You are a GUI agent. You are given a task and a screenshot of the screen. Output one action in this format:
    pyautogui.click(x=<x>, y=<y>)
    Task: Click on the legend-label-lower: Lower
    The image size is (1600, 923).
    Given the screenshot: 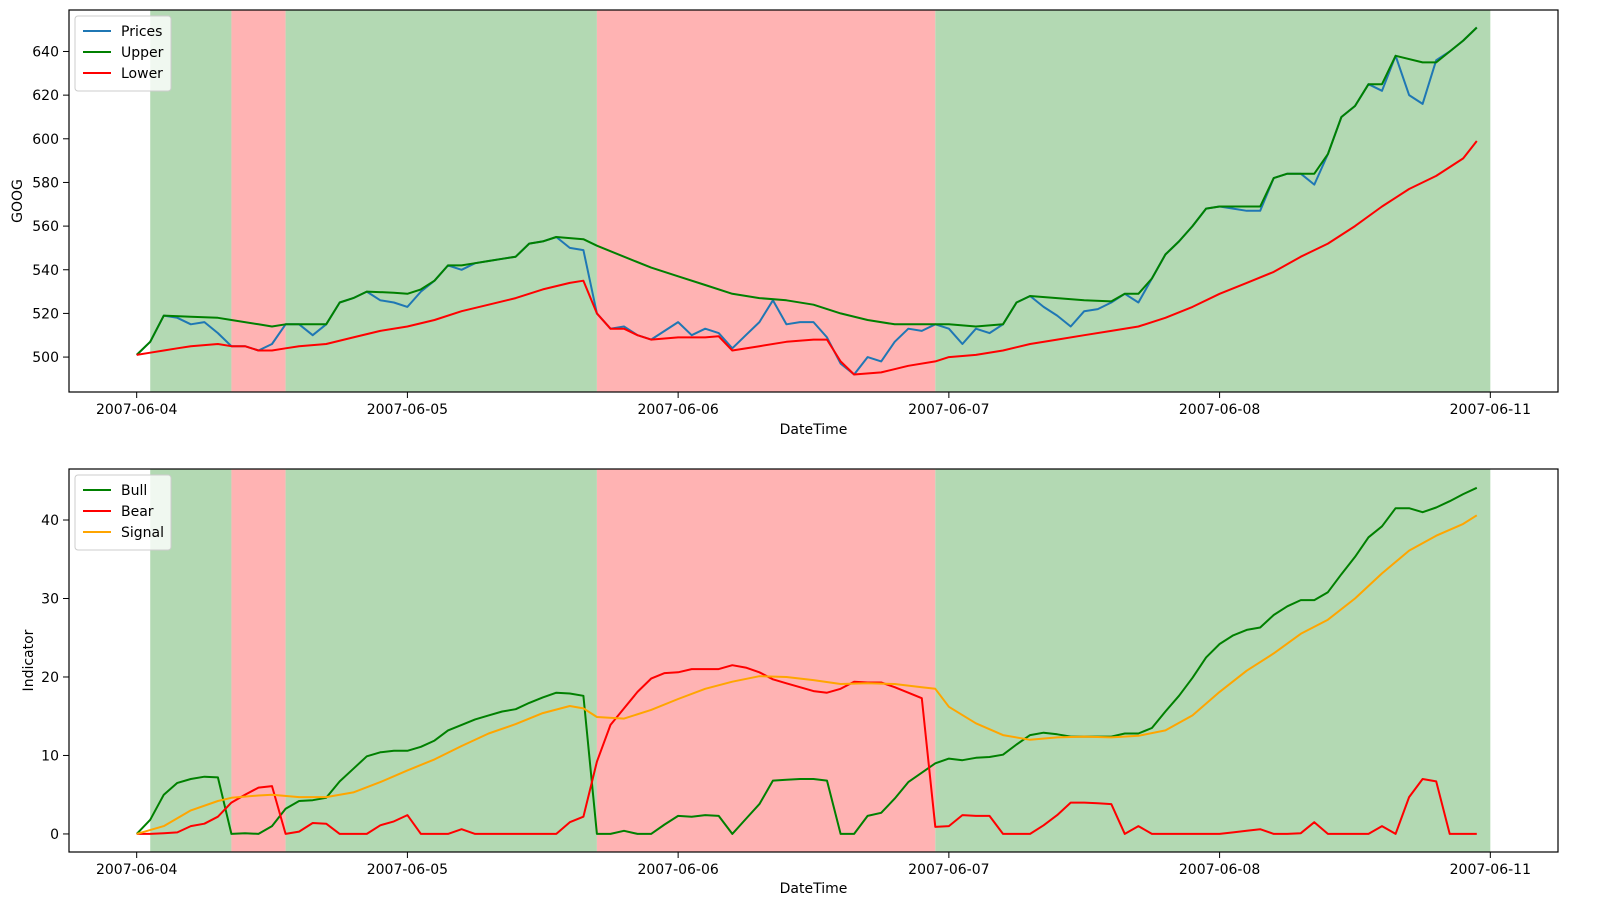 What is the action you would take?
    pyautogui.click(x=142, y=74)
    